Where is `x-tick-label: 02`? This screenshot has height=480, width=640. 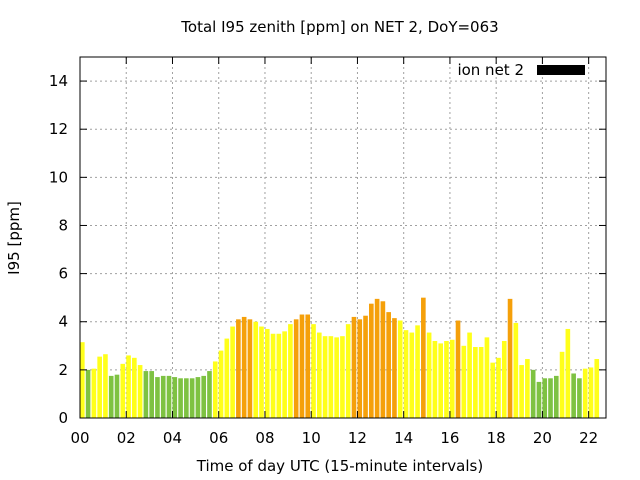
x-tick-label: 02 is located at coordinates (126, 438).